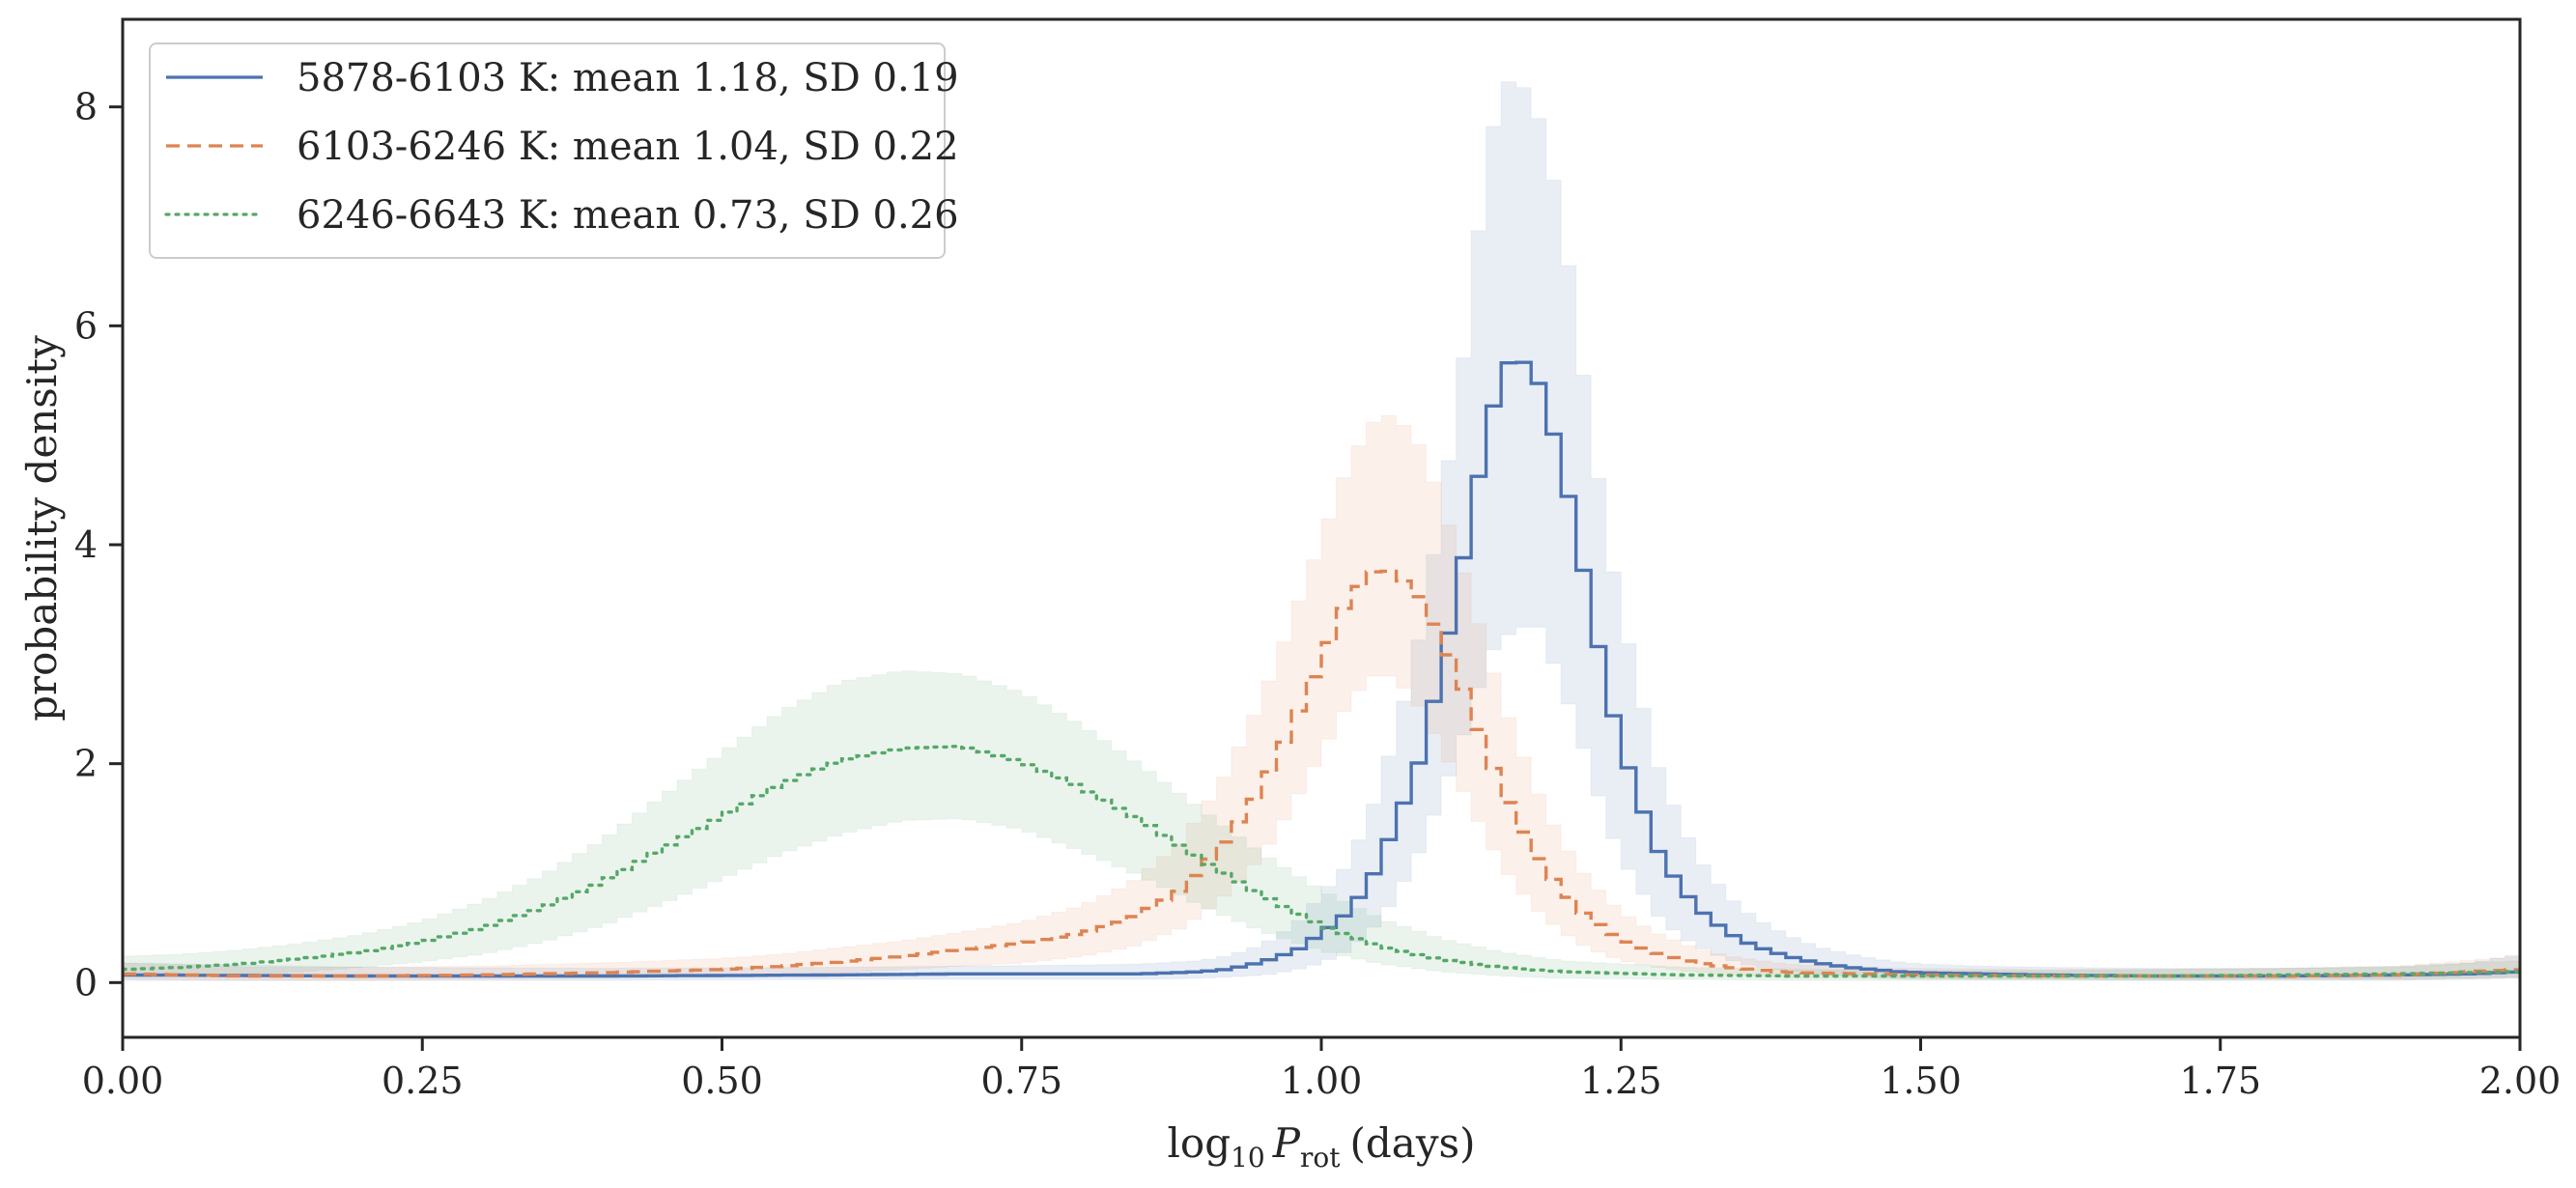 This screenshot has height=1188, width=2576. I want to click on y-tick-label-4: 4, so click(86, 544).